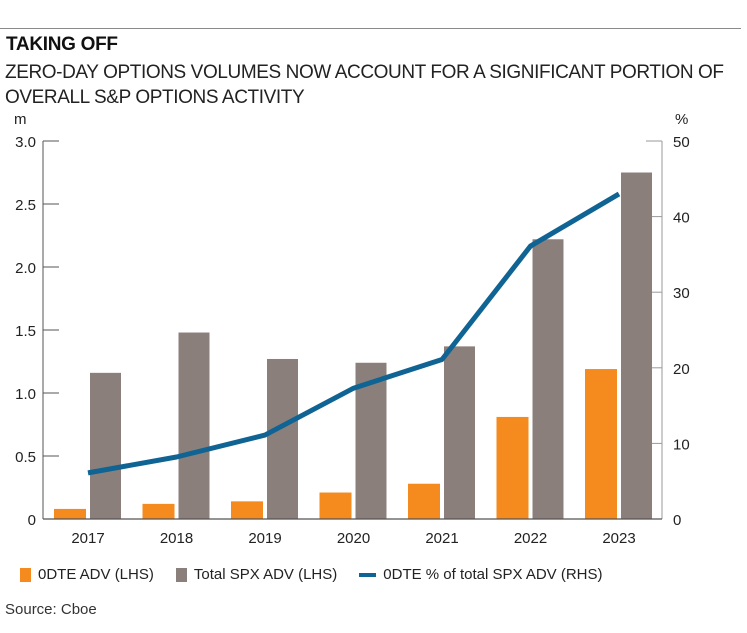  What do you see at coordinates (681, 444) in the screenshot?
I see `right-tick-label: 10` at bounding box center [681, 444].